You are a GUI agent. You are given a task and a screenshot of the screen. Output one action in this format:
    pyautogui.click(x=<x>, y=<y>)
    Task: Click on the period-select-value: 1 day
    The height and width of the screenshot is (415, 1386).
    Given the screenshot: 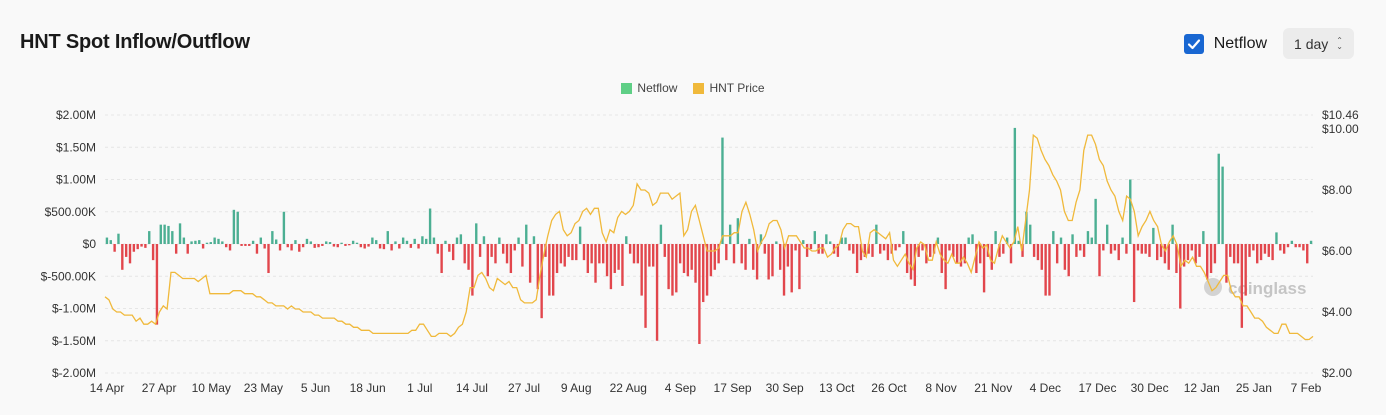 What is the action you would take?
    pyautogui.click(x=1311, y=43)
    